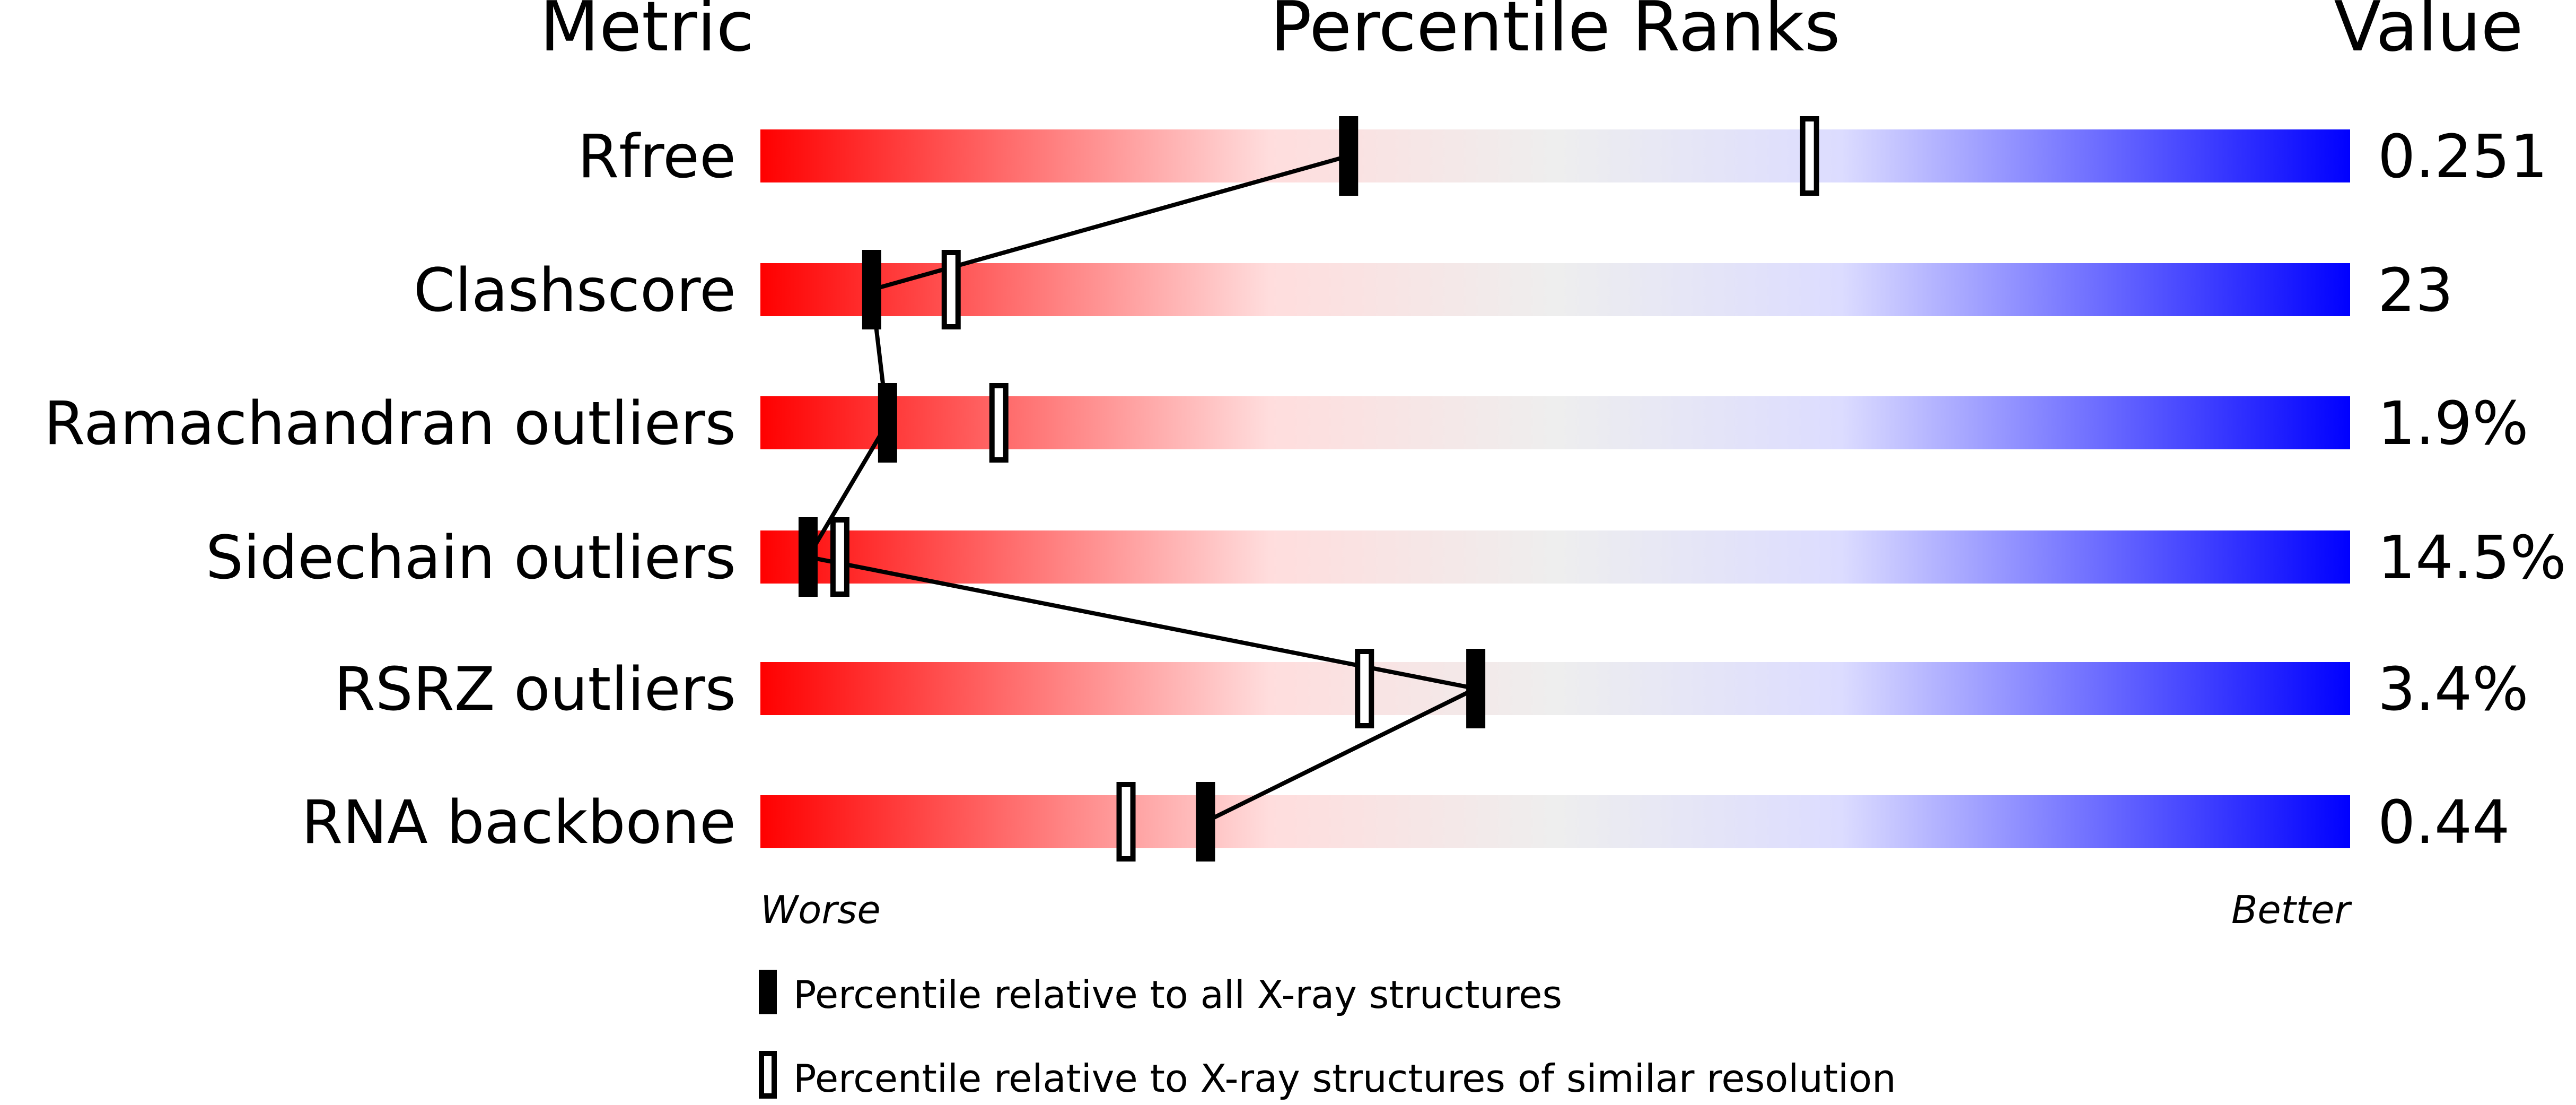  What do you see at coordinates (820, 910) in the screenshot?
I see `worse-label: Worse` at bounding box center [820, 910].